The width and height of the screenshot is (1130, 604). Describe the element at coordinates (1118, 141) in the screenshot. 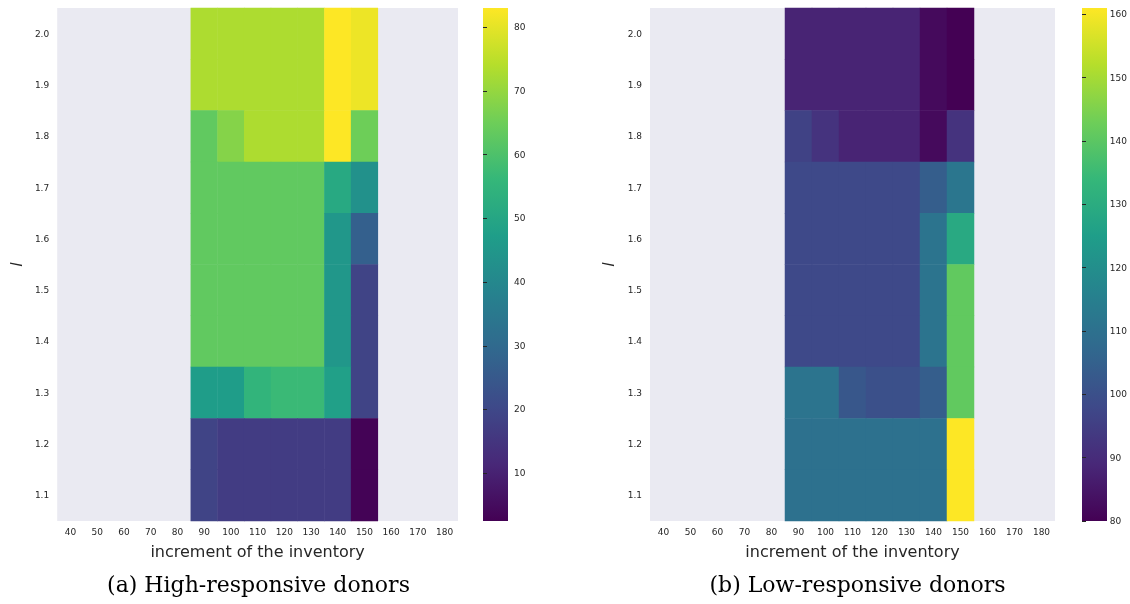

I see `color-bar-label: 140` at that location.